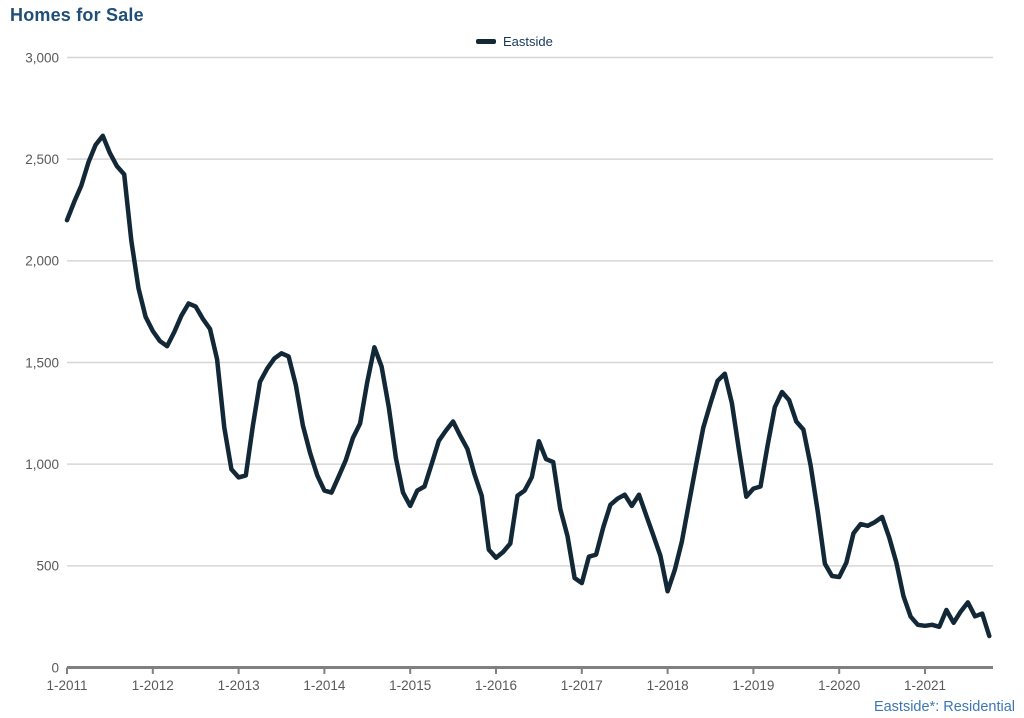 The height and width of the screenshot is (718, 1024). I want to click on x-tick-label: 1-2012, so click(153, 685).